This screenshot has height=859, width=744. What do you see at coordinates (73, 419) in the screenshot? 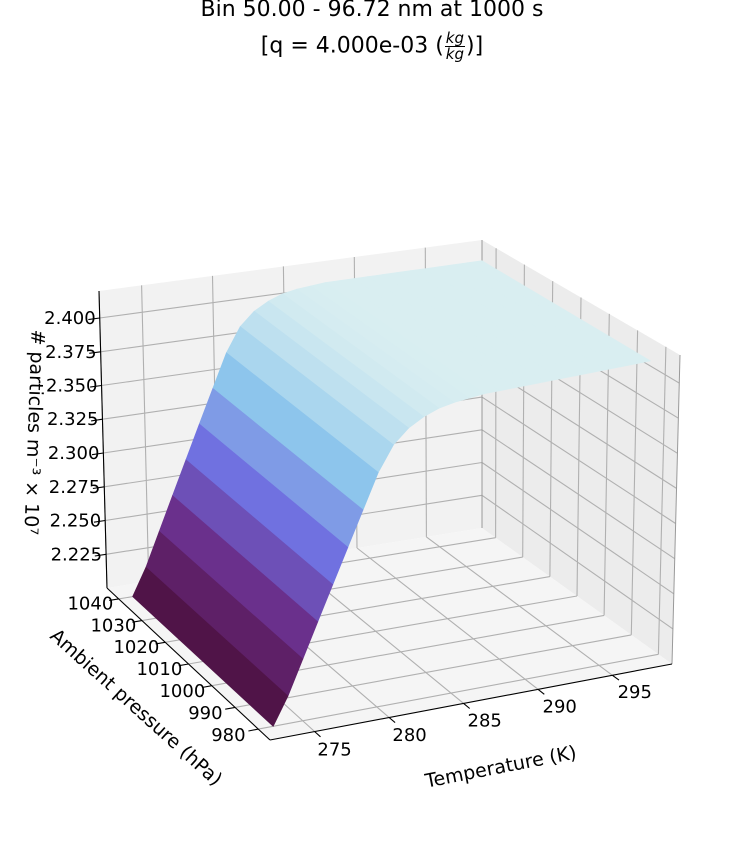
I see `z-tick-label: 2.325` at bounding box center [73, 419].